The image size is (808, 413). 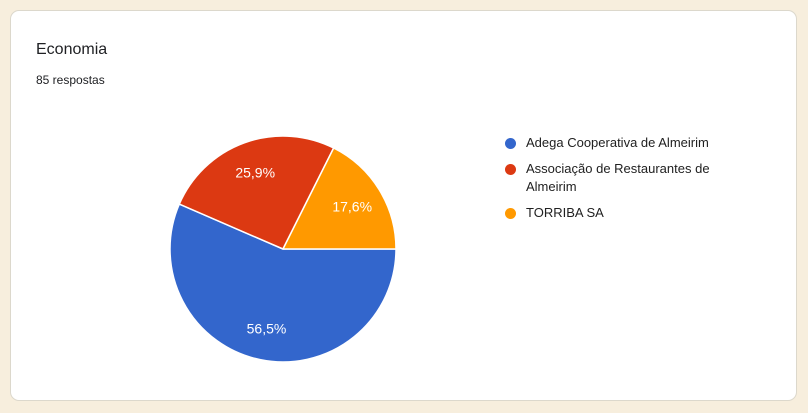 What do you see at coordinates (510, 169) in the screenshot?
I see `legend-swatch-red-icon` at bounding box center [510, 169].